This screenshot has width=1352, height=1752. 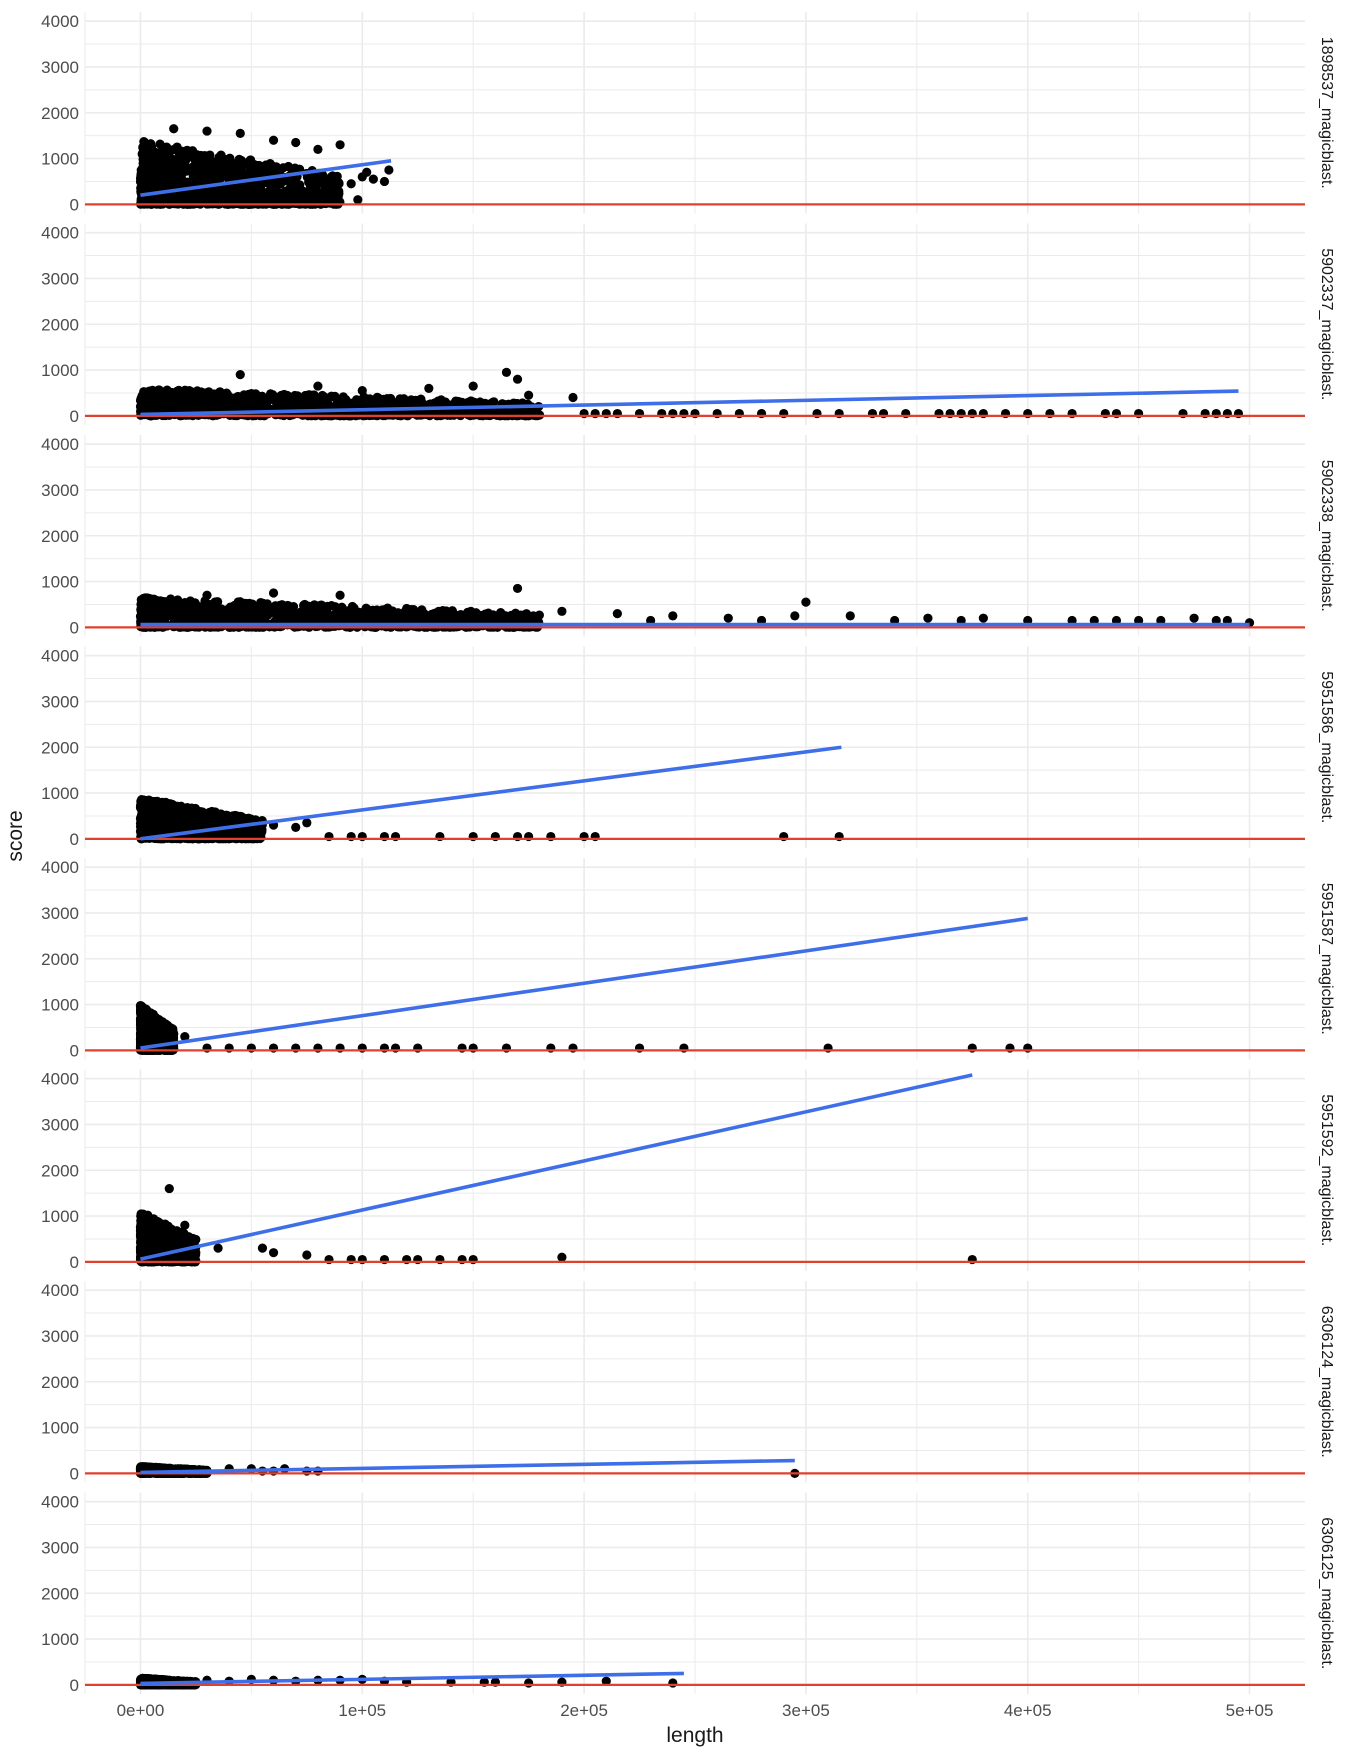 I want to click on facet-strip-label: 1898537_magicblast., so click(x=1326, y=113).